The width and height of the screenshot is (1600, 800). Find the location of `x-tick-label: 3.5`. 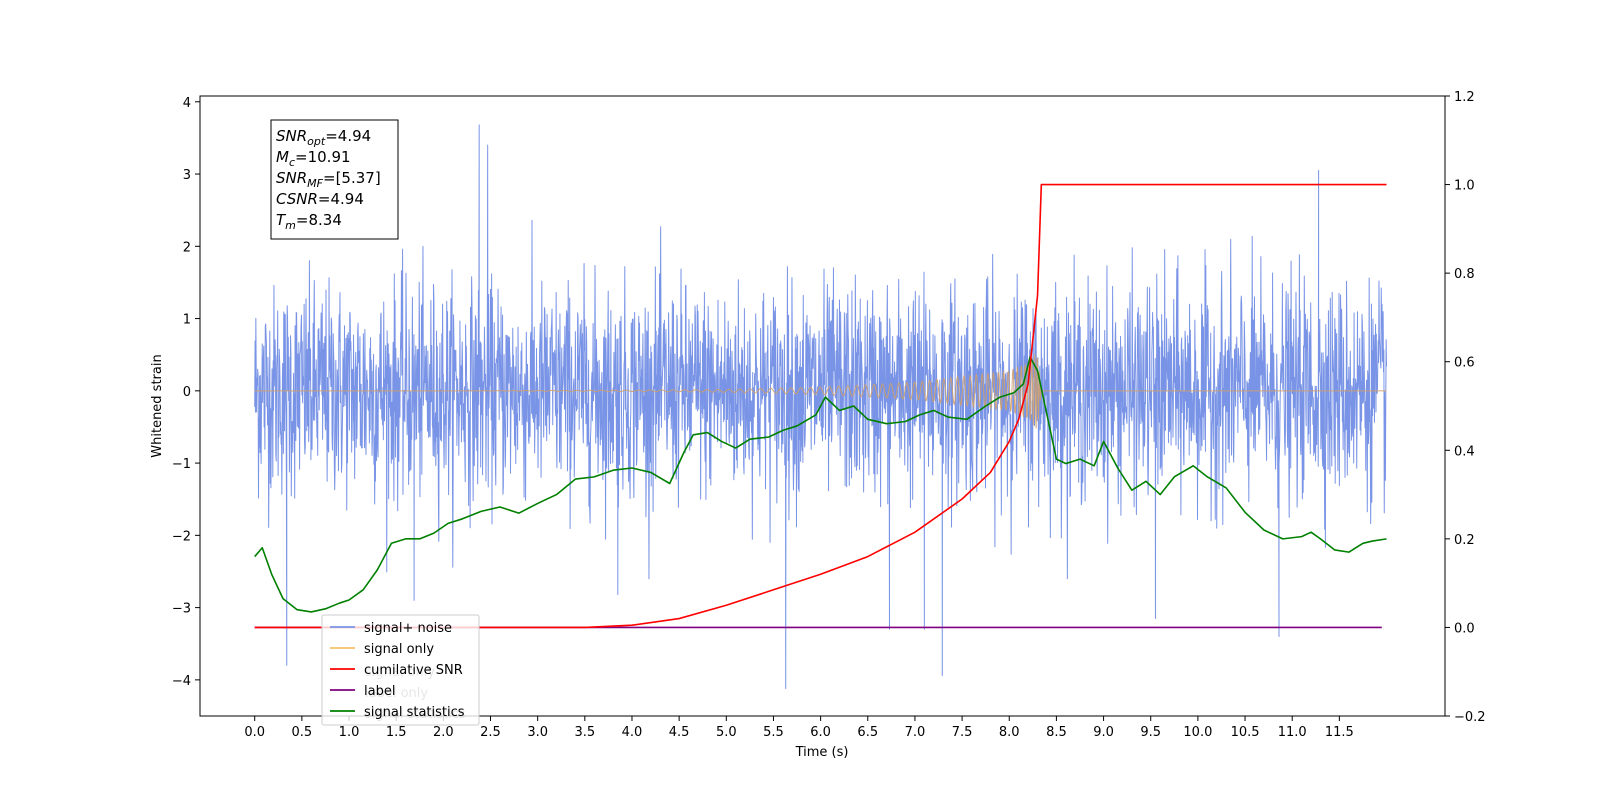

x-tick-label: 3.5 is located at coordinates (584, 732).